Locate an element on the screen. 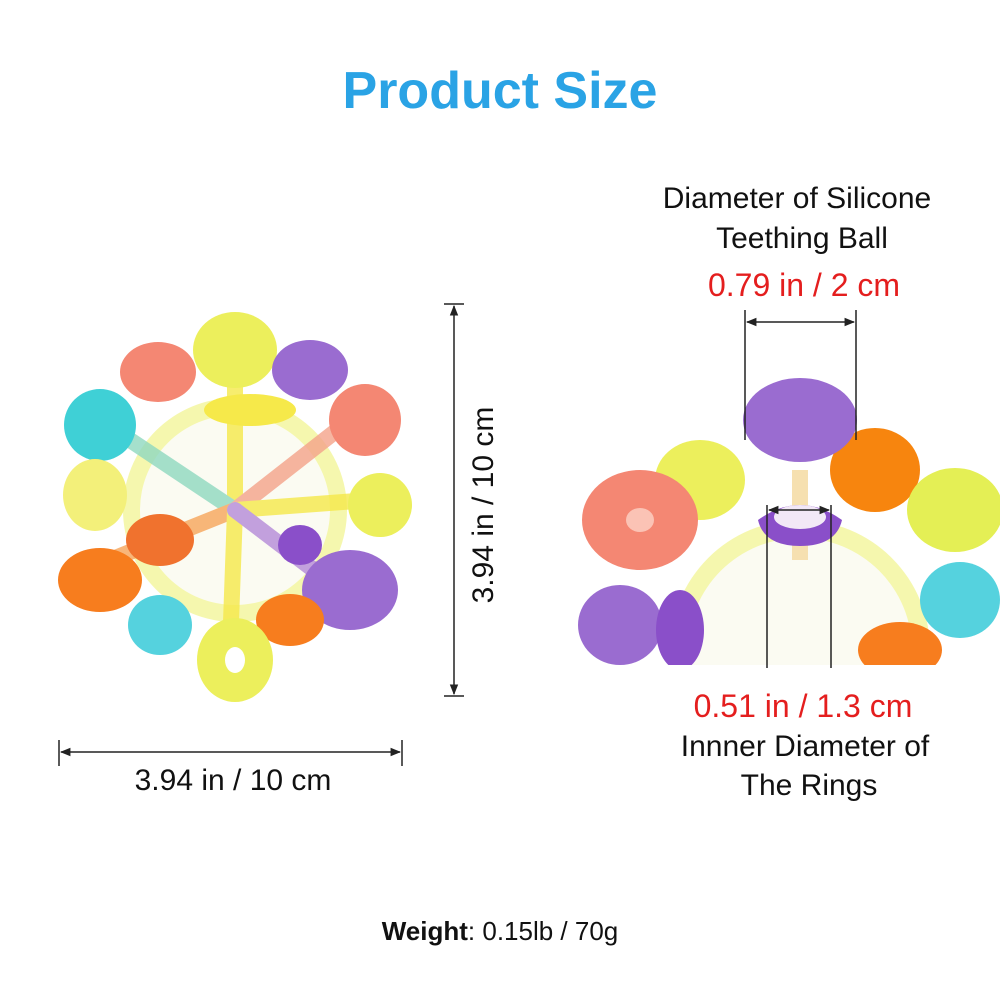 This screenshot has height=1000, width=1000. weight-value: : 0.15lb / 70g is located at coordinates (543, 931).